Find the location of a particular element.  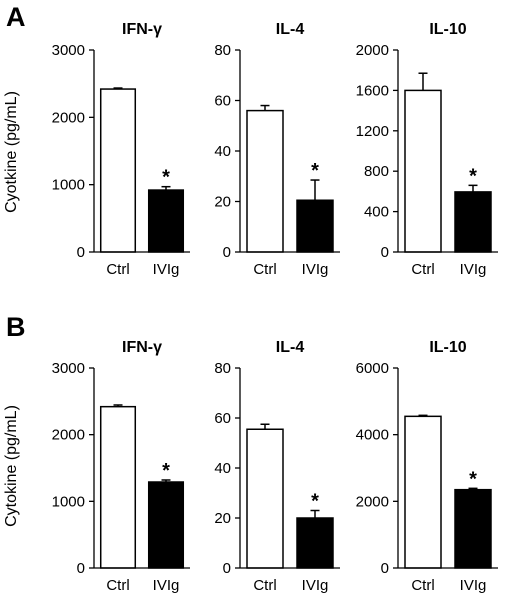

y-tick-label: 4000 is located at coordinates (372, 435).